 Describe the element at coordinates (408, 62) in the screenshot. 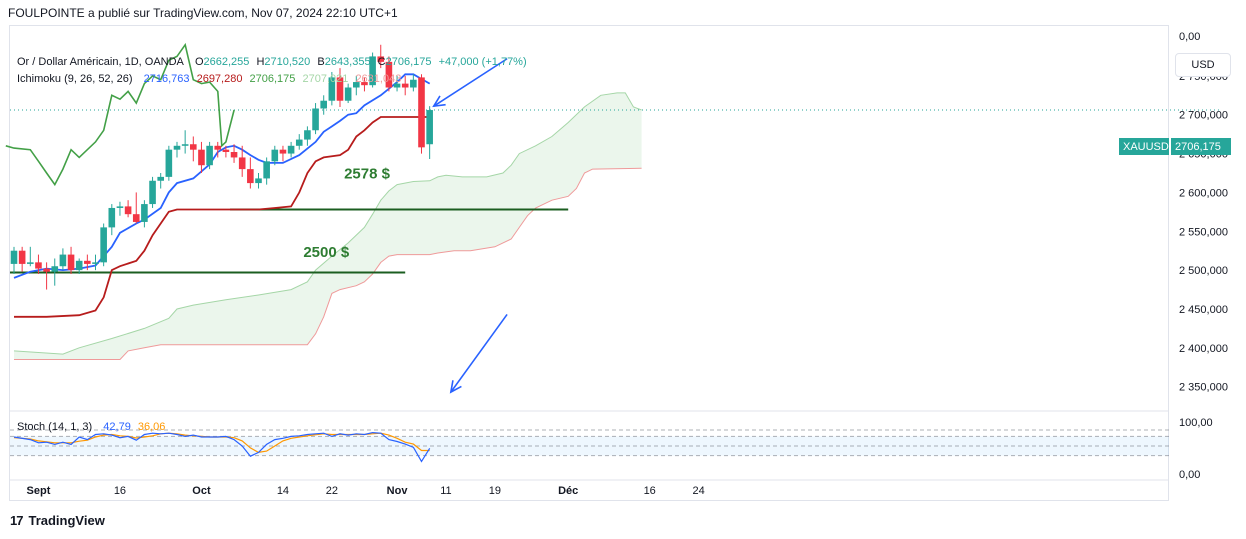

I see `close-value: 2706,175` at that location.